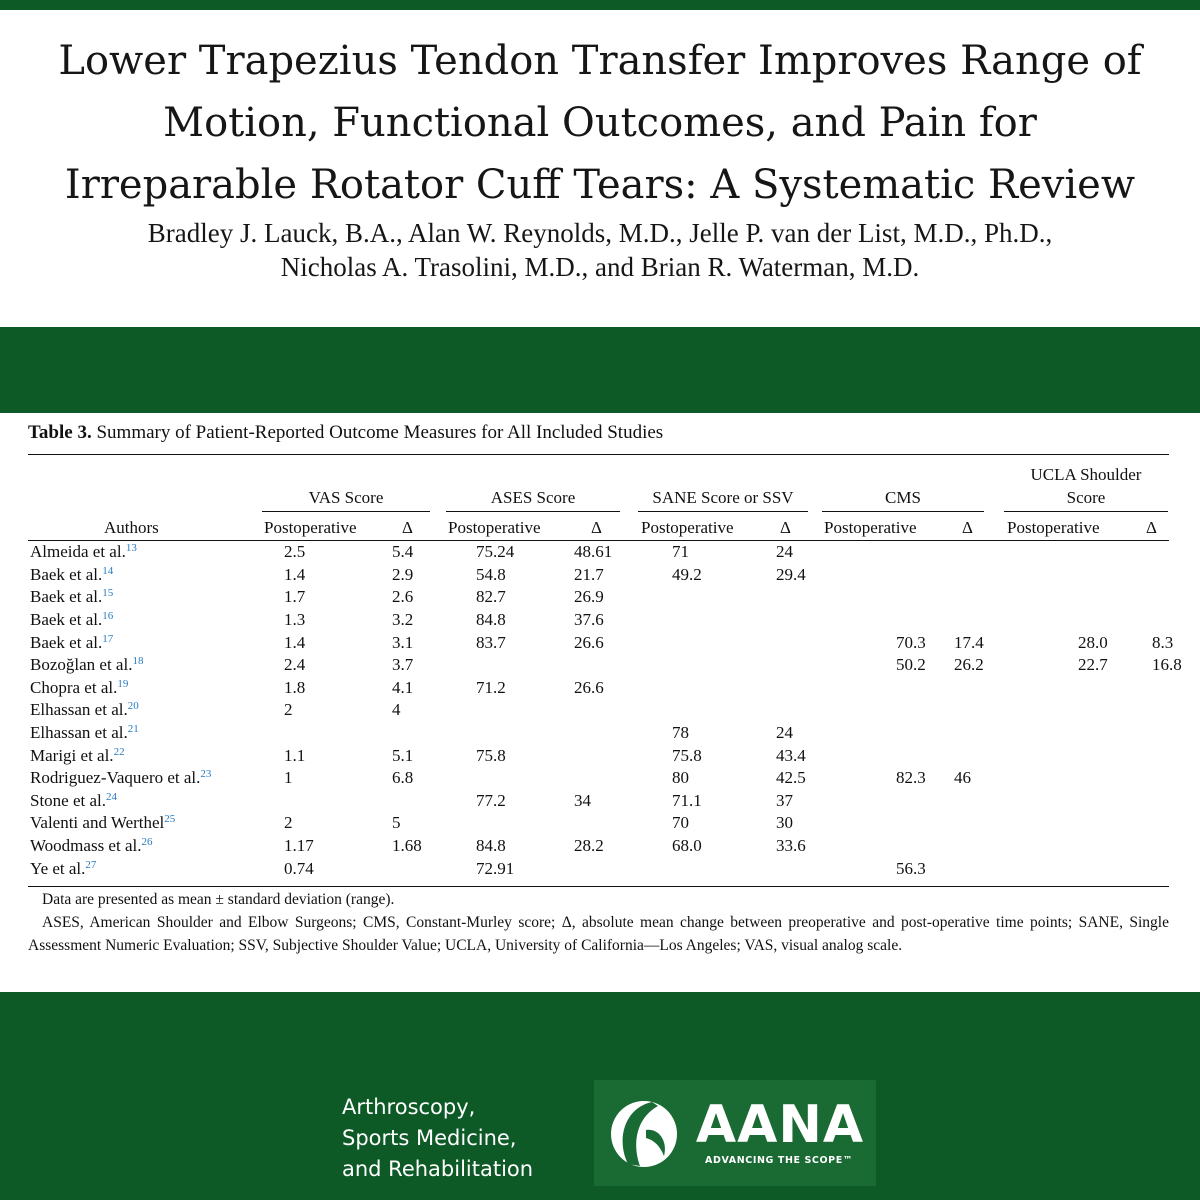  I want to click on delta-cell: 24, so click(784, 733).